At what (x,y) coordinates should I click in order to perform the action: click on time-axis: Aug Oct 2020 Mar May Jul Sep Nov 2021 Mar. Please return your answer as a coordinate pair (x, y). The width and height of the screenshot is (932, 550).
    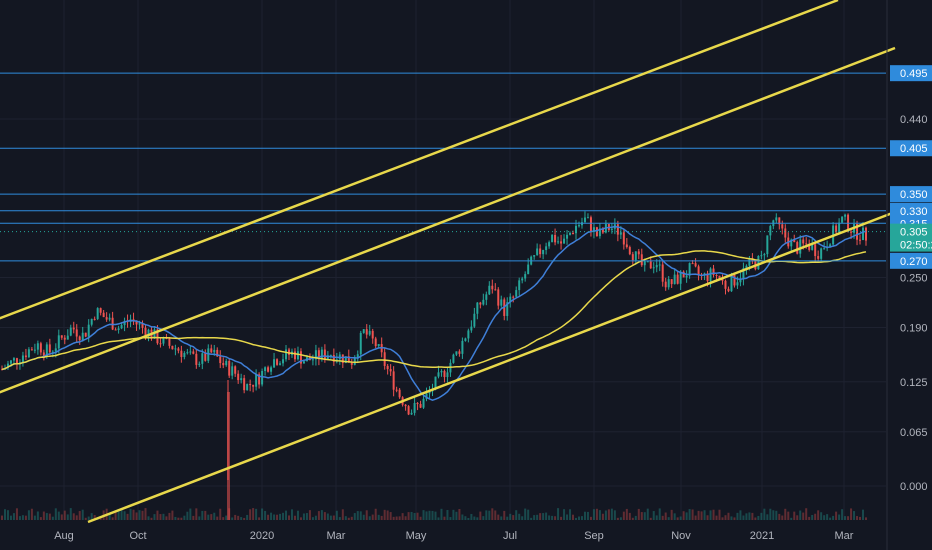
    Looking at the image, I should click on (454, 536).